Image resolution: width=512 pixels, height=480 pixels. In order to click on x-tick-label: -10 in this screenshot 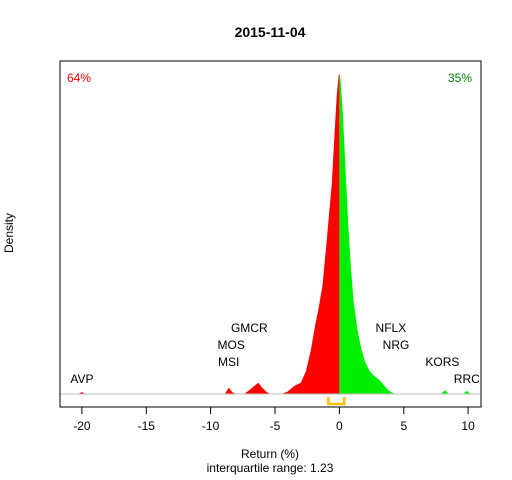, I will do `click(211, 426)`.